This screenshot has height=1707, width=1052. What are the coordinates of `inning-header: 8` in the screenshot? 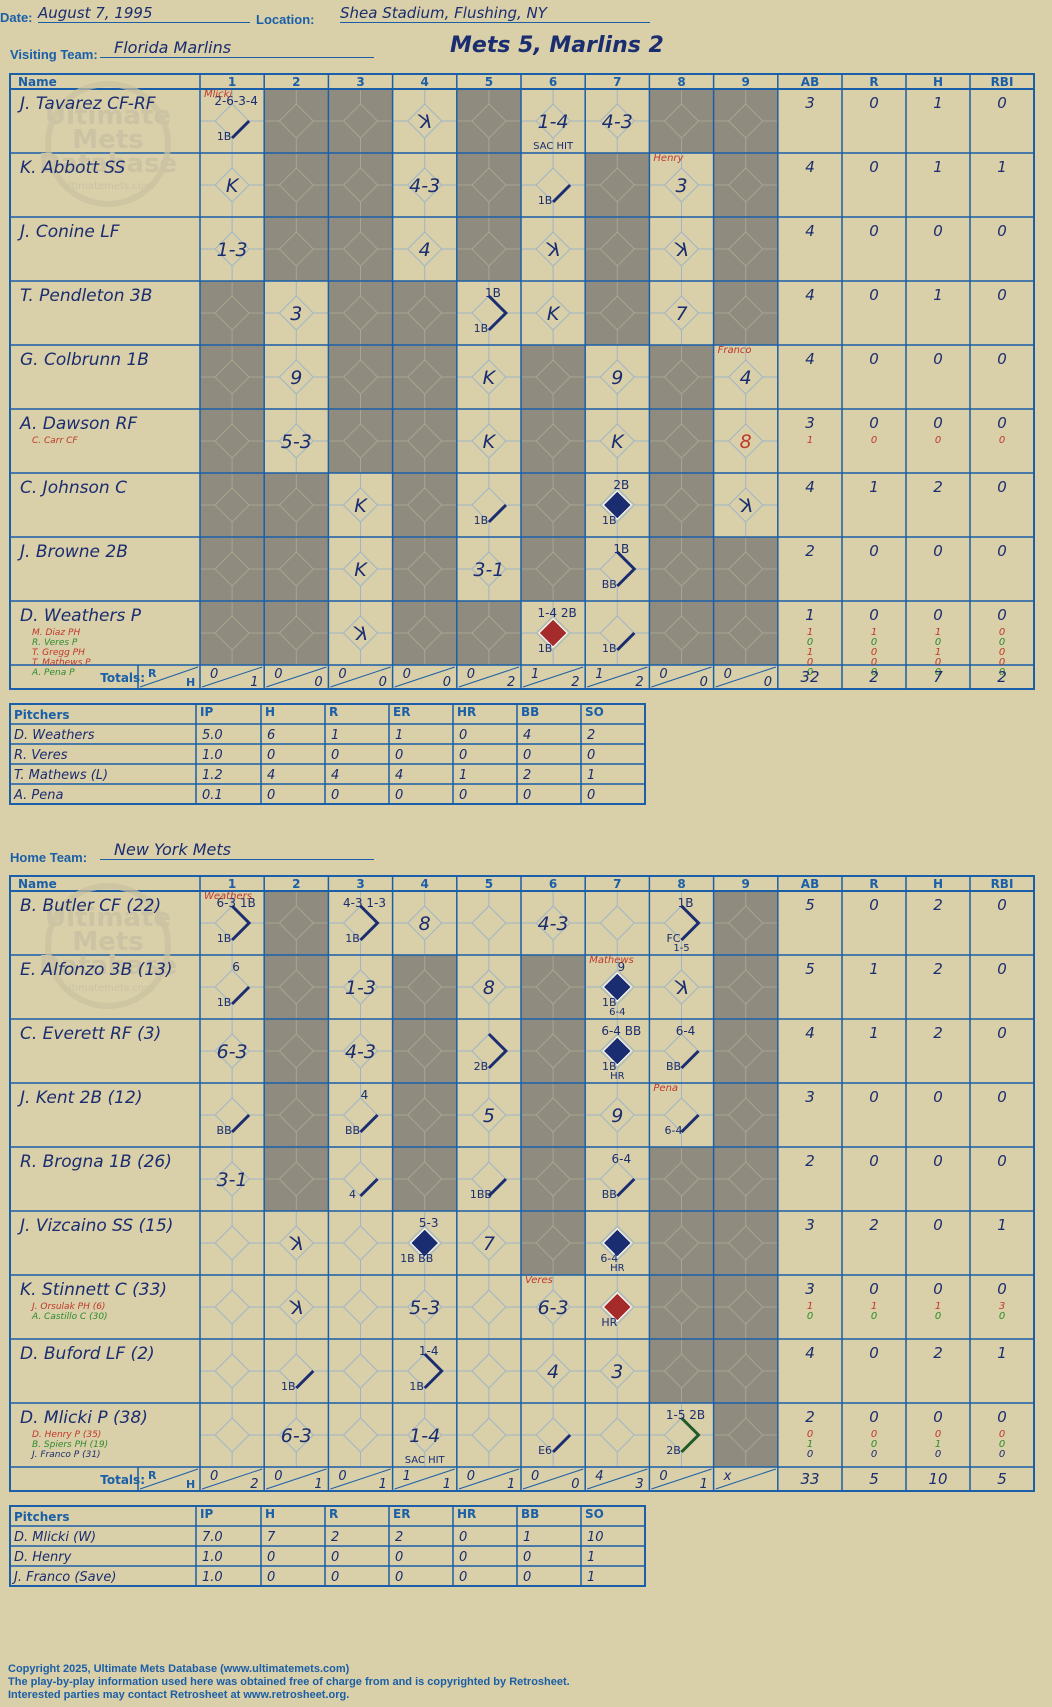 It's located at (681, 82).